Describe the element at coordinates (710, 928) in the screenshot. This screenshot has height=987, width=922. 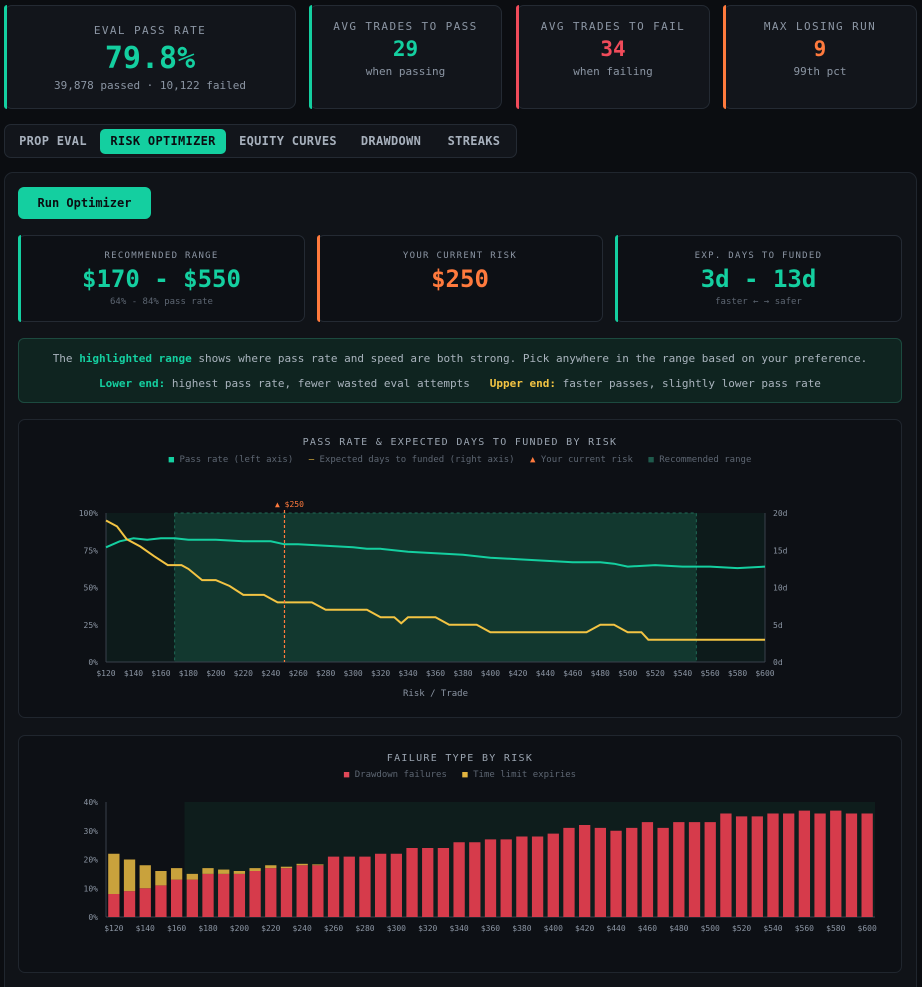
I see `x-tick: $500` at that location.